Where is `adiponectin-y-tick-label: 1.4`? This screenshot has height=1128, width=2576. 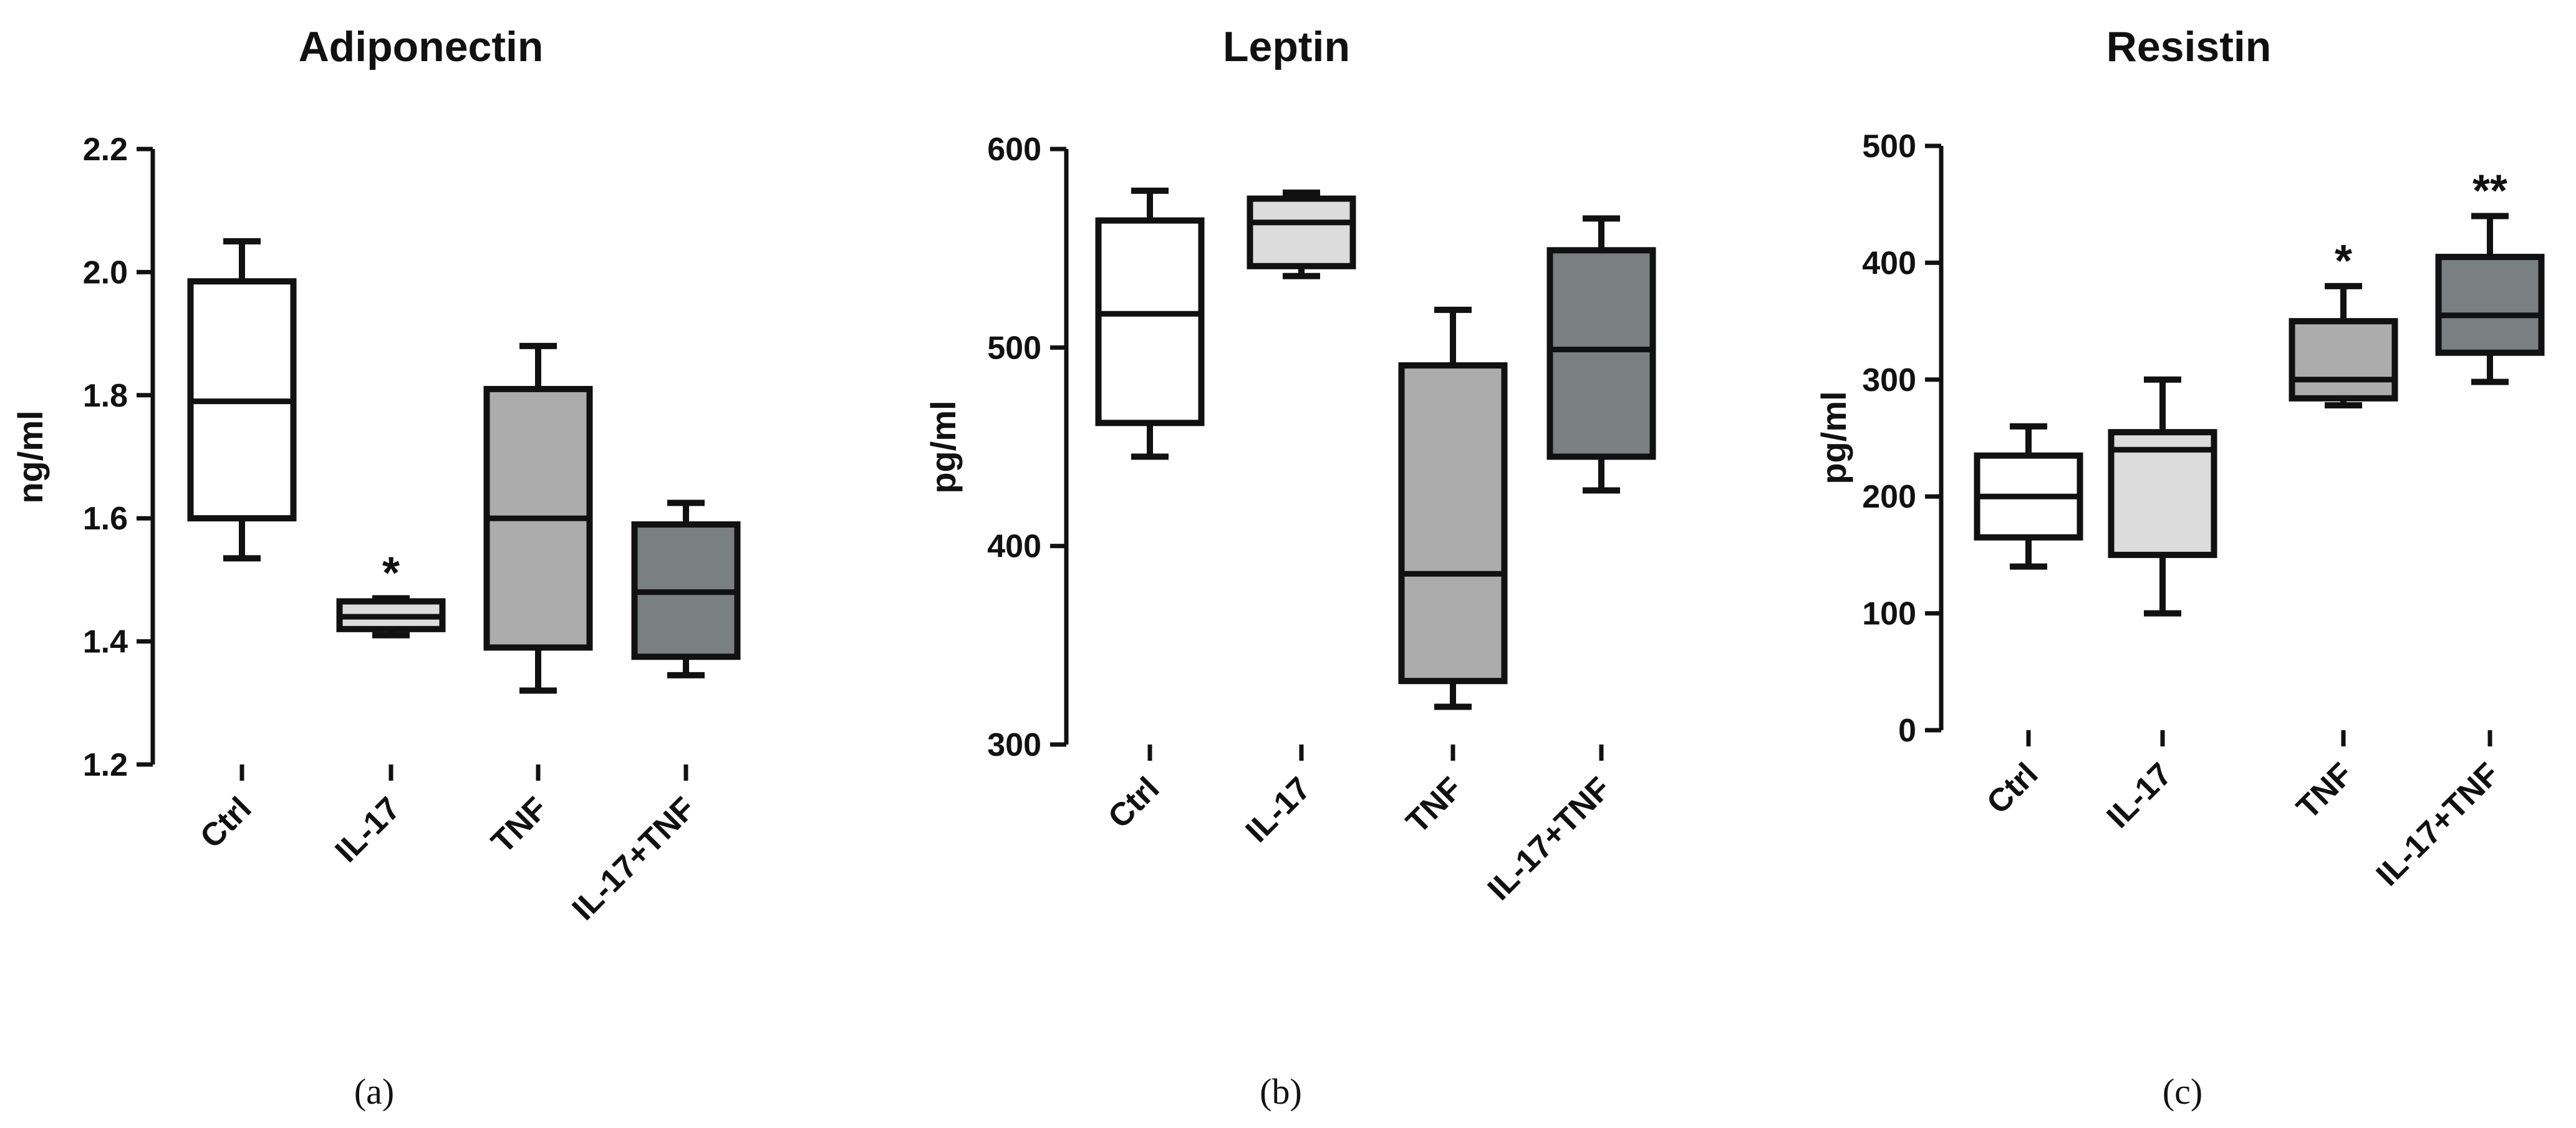 adiponectin-y-tick-label: 1.4 is located at coordinates (105, 642).